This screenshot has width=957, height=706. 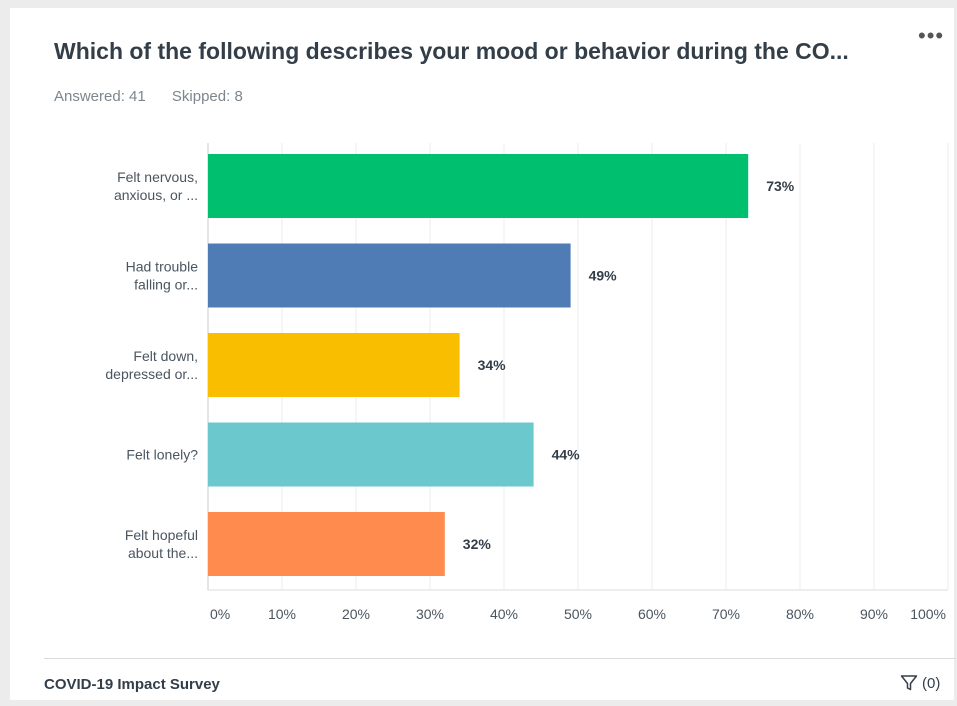 What do you see at coordinates (578, 614) in the screenshot?
I see `x-tick-label: 50%` at bounding box center [578, 614].